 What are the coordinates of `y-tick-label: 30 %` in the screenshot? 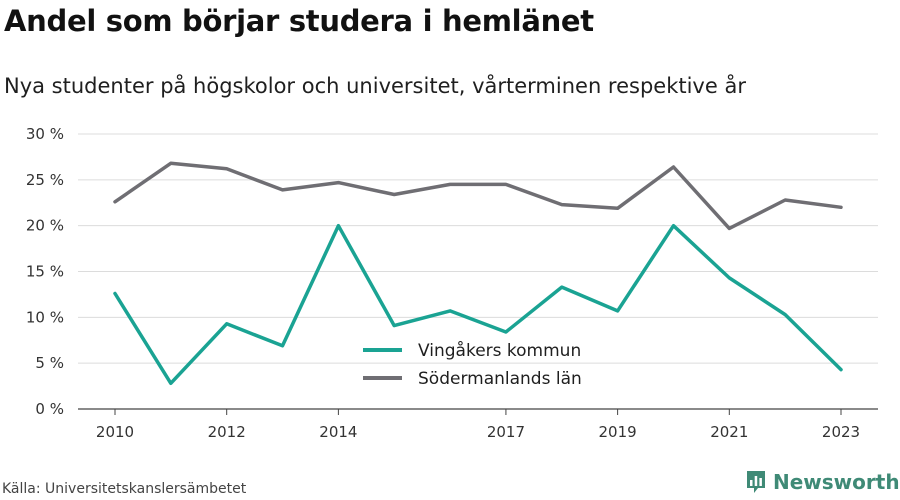 It's located at (45, 134).